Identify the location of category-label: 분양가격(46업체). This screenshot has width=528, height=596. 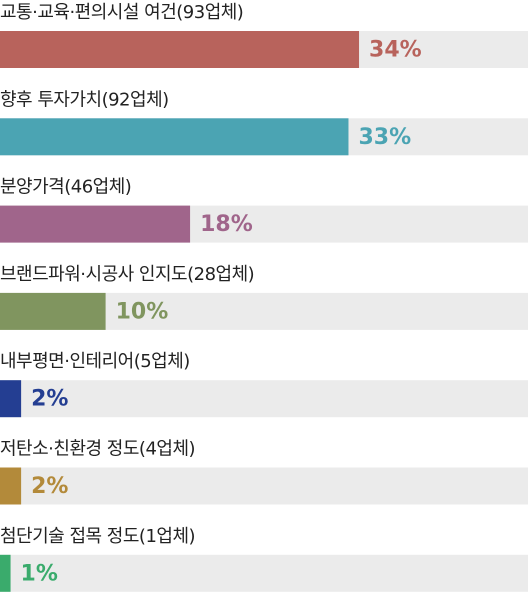
(65, 187).